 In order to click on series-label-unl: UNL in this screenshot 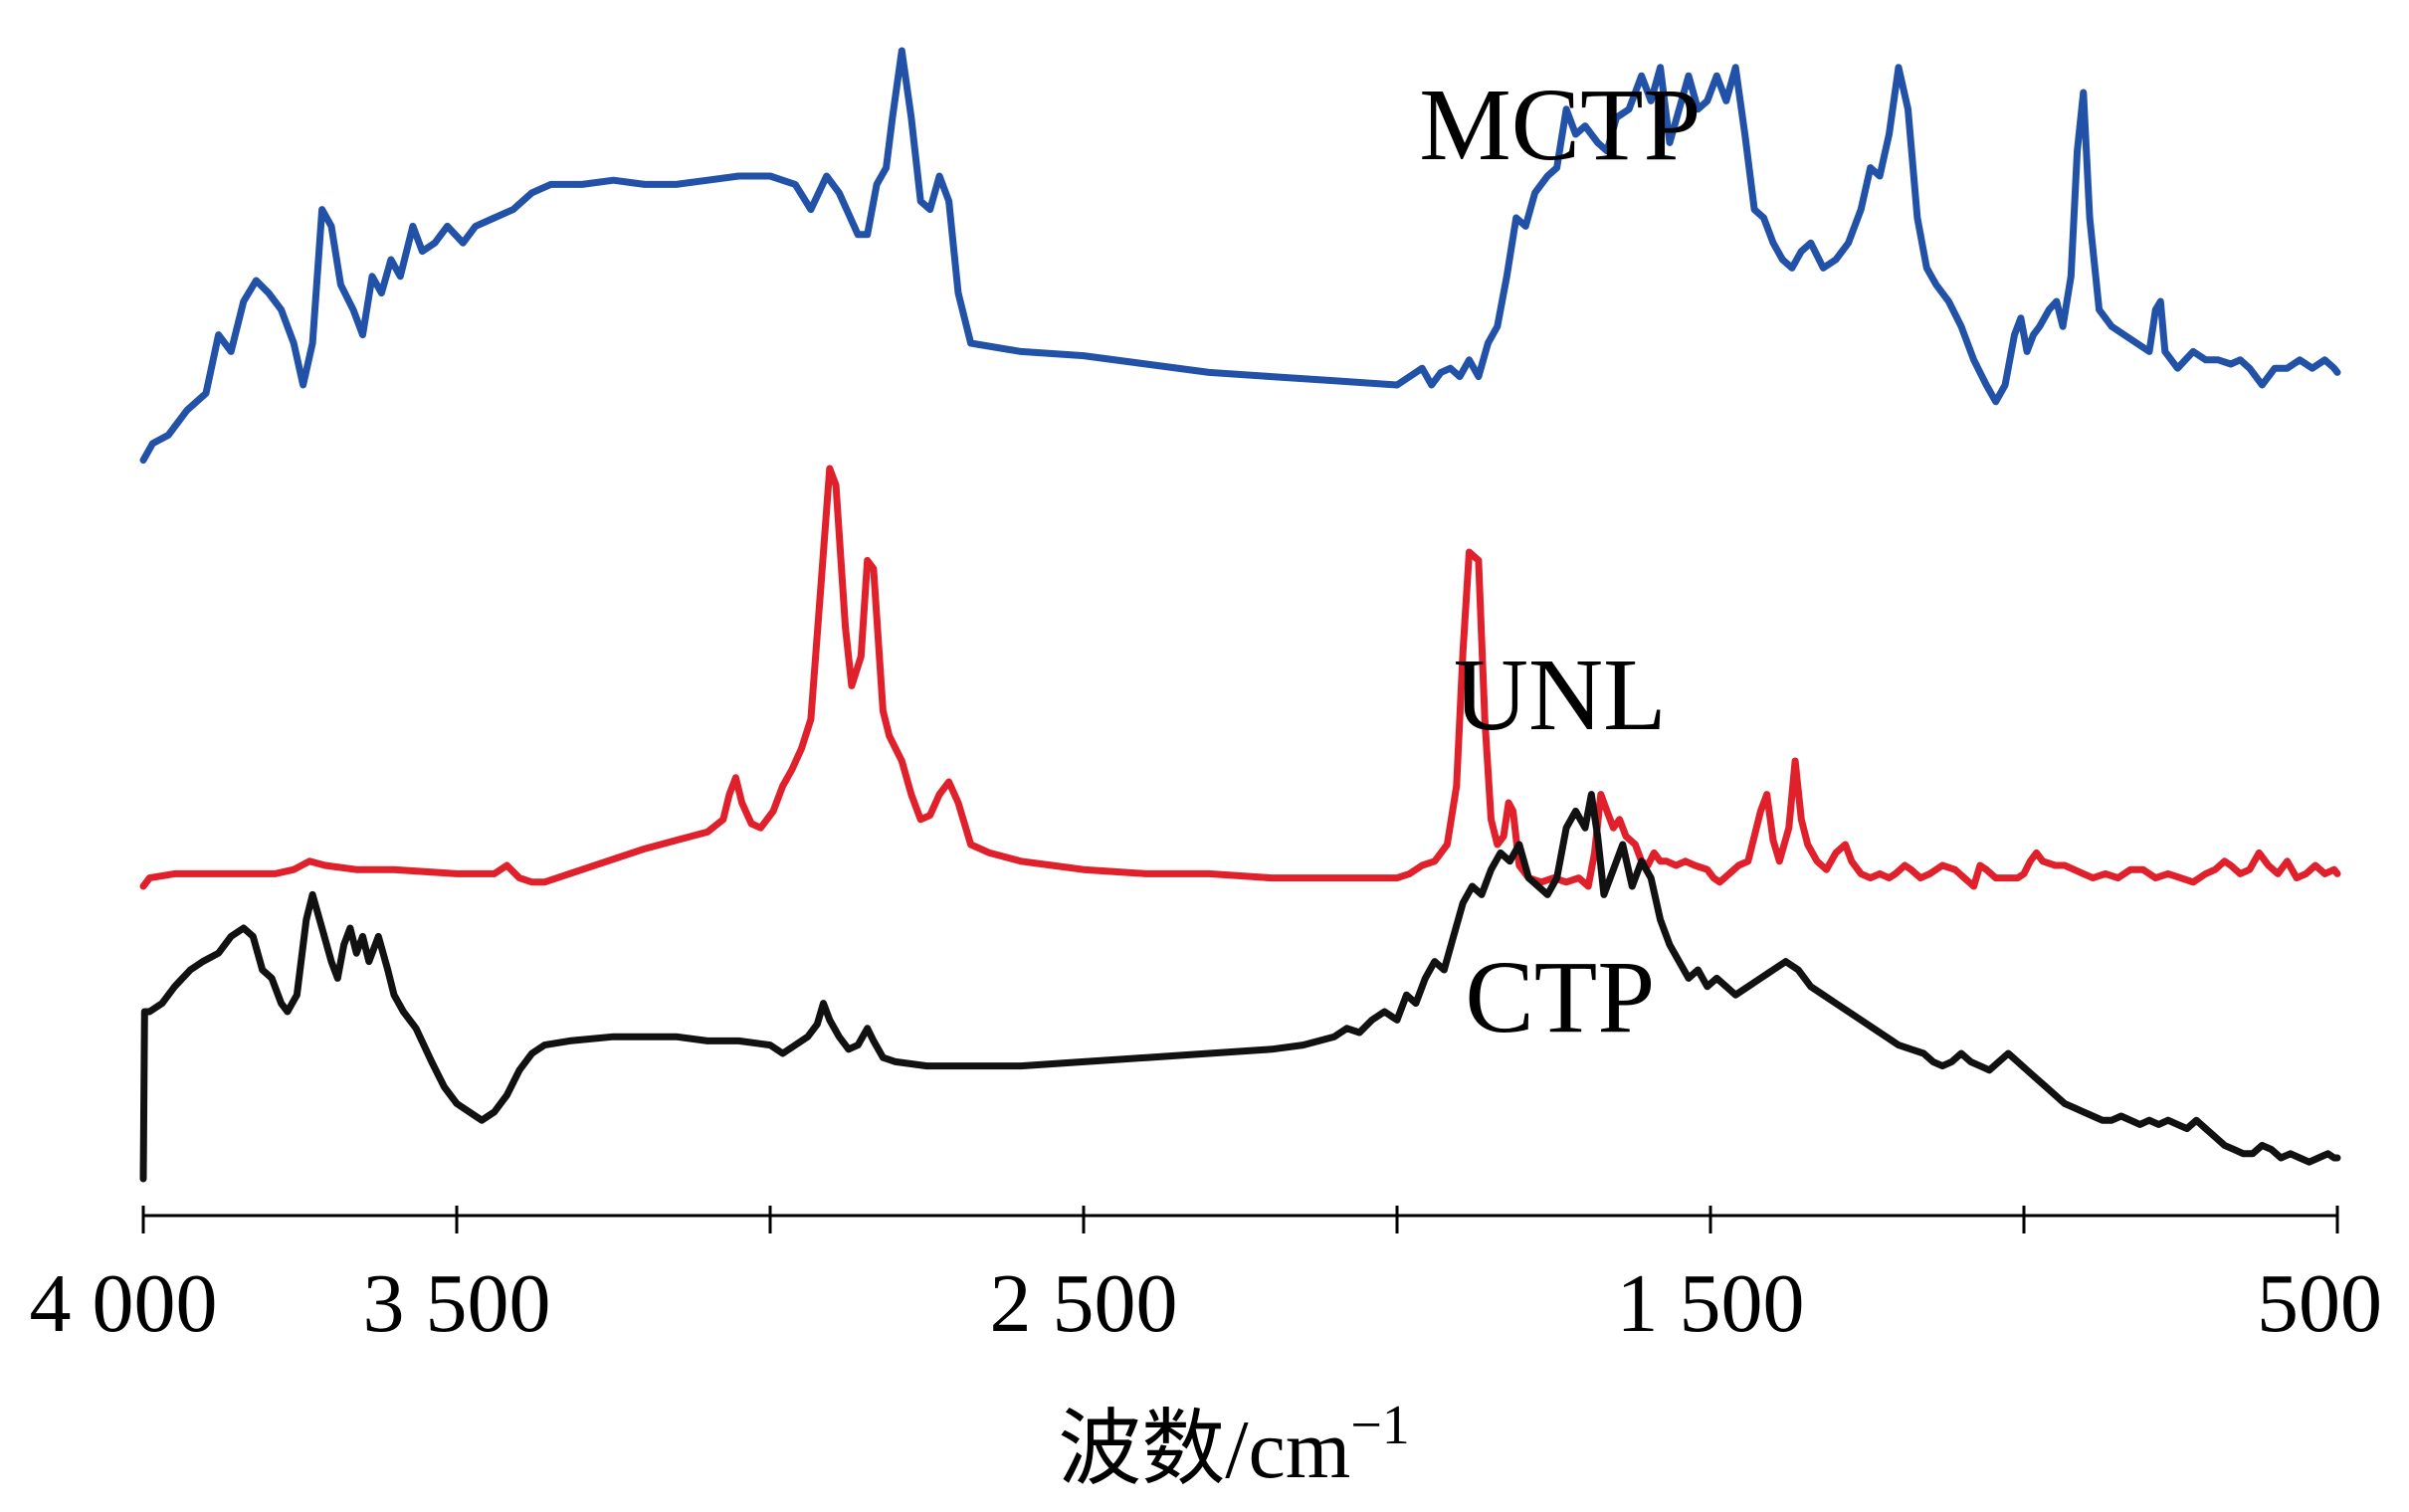, I will do `click(1560, 695)`.